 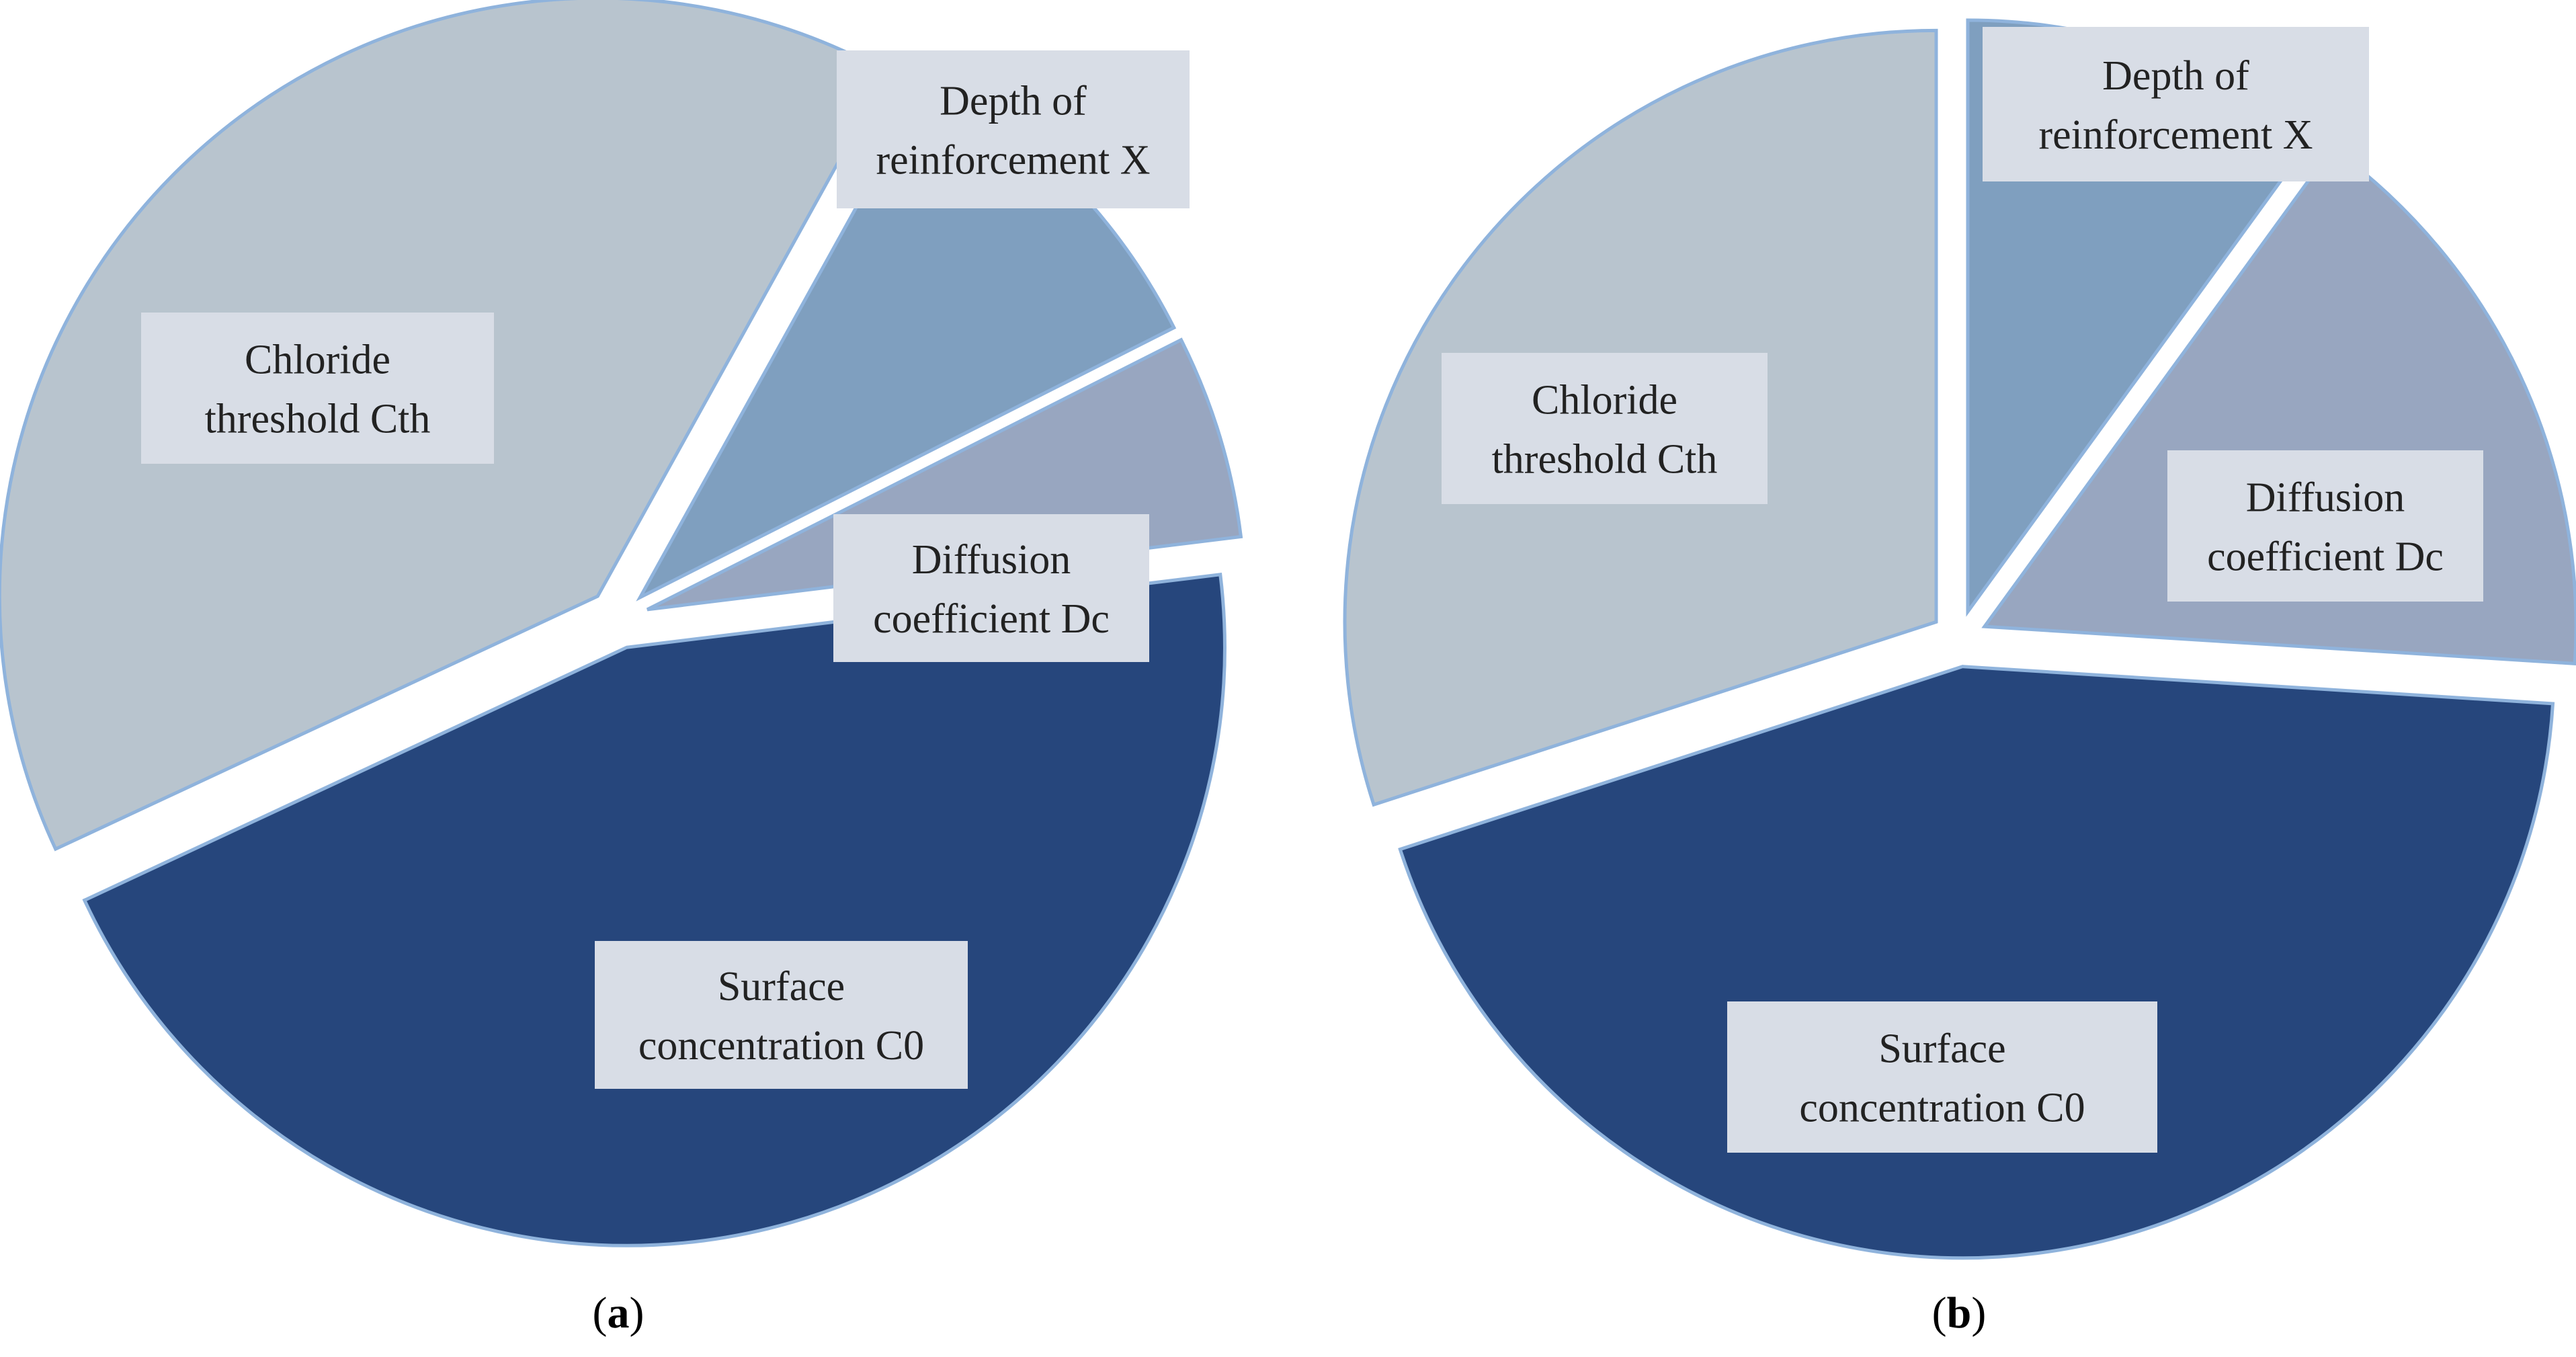 I want to click on caption-letter: b, so click(x=1960, y=1313).